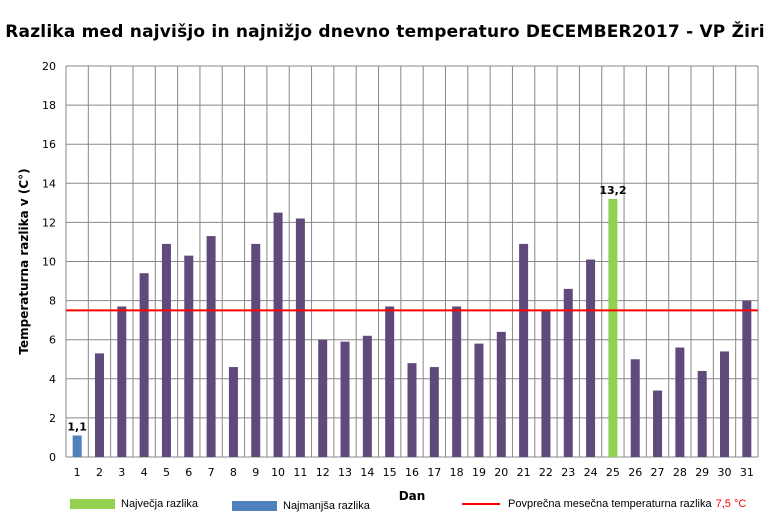  I want to click on x-tick-label: 15, so click(390, 472).